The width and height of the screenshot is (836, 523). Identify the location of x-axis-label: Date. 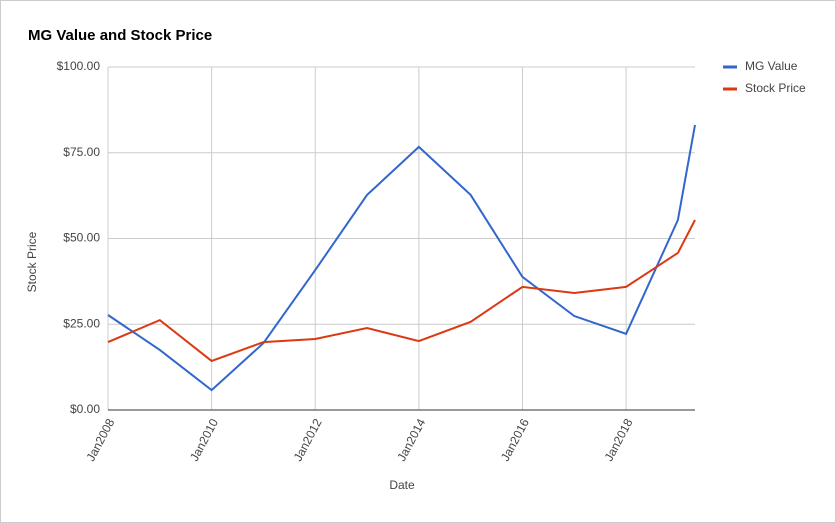
(402, 485).